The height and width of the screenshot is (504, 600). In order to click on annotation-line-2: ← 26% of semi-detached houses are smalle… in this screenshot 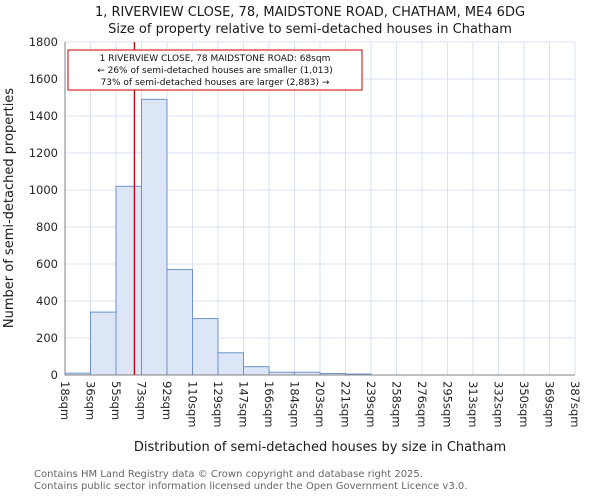, I will do `click(215, 71)`.